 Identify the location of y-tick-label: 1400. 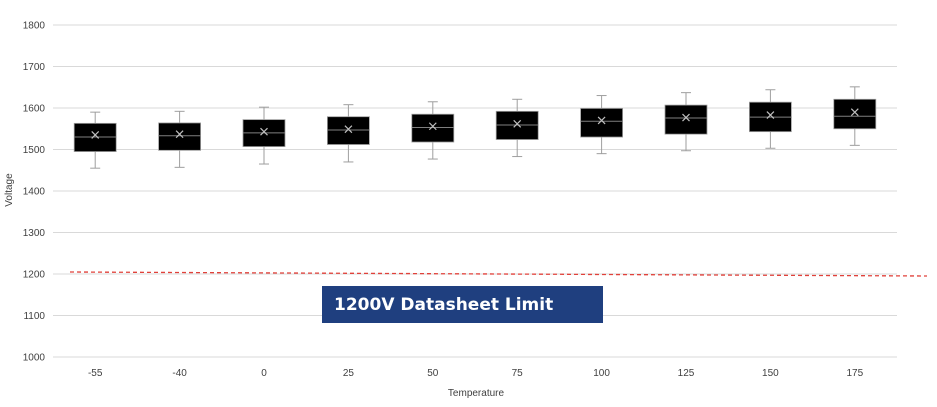
(34, 192).